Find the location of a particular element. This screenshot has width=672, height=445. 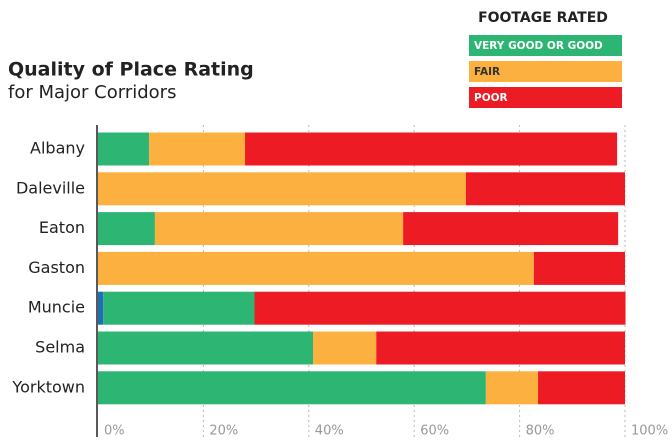

legend-label: POOR is located at coordinates (491, 98).